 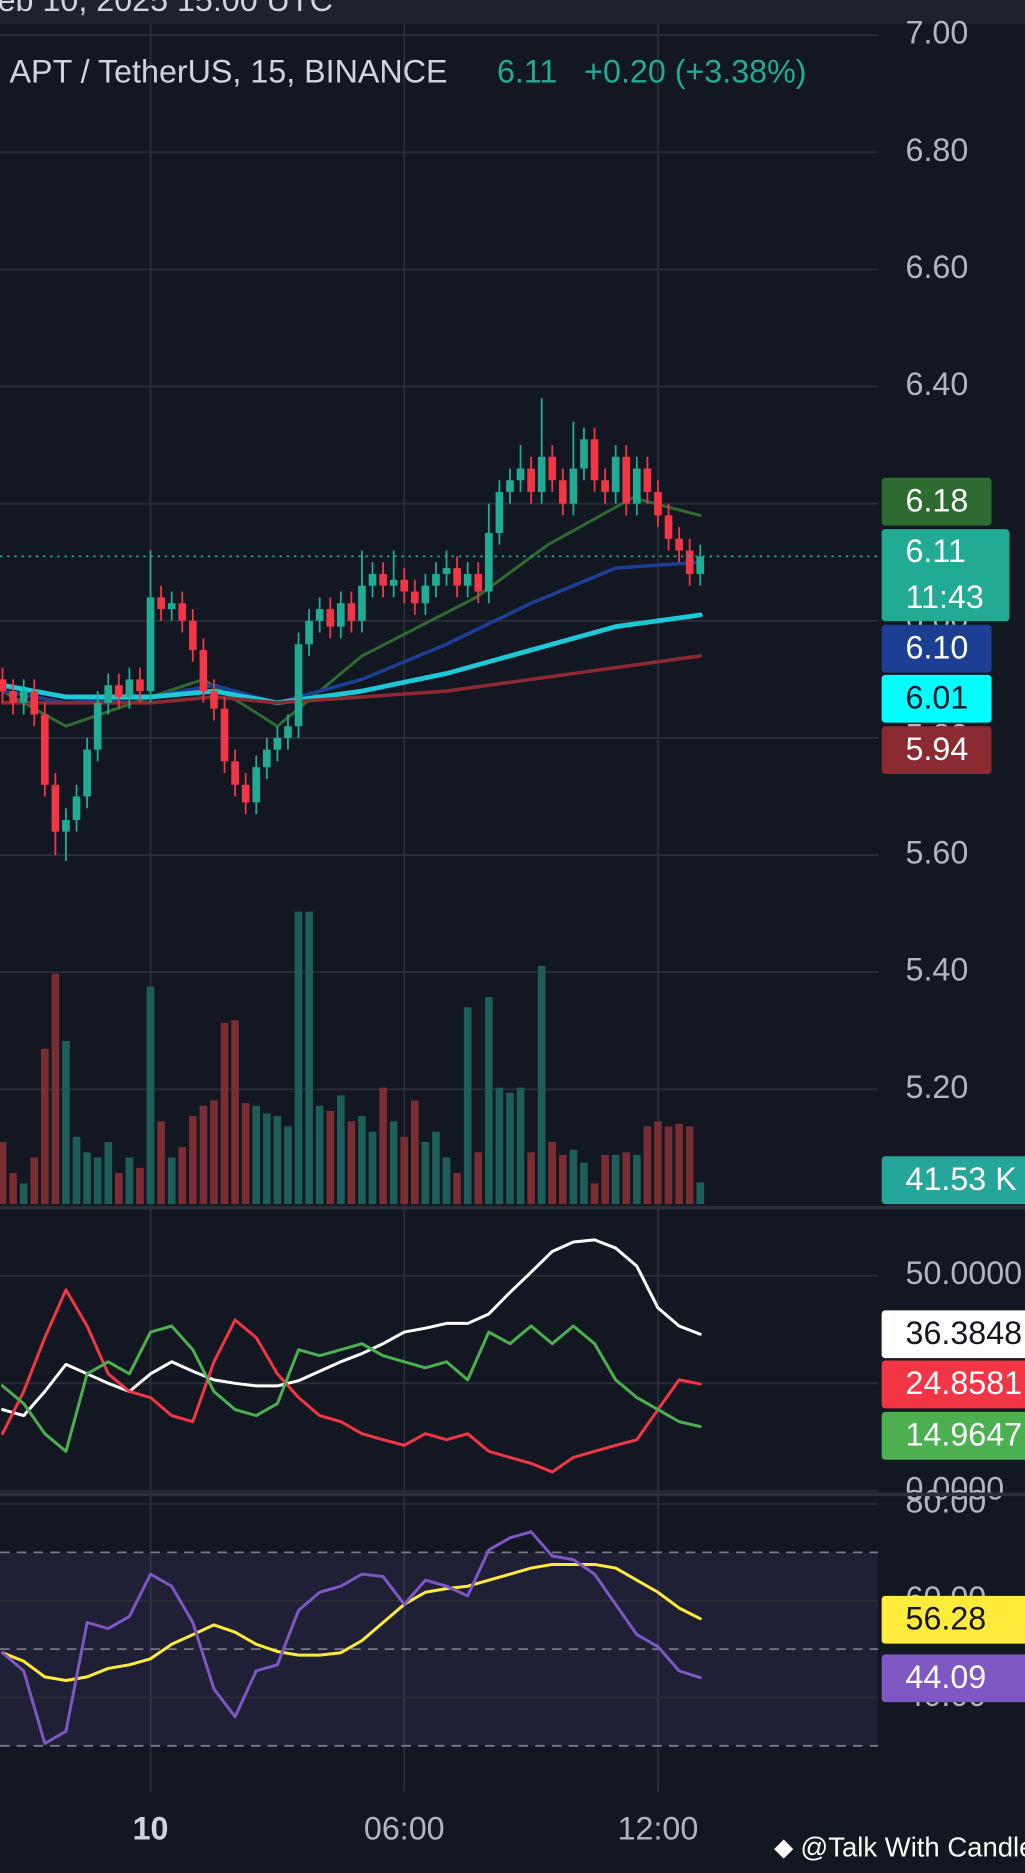 I want to click on ma-last-label-text: 6.01, so click(x=937, y=698).